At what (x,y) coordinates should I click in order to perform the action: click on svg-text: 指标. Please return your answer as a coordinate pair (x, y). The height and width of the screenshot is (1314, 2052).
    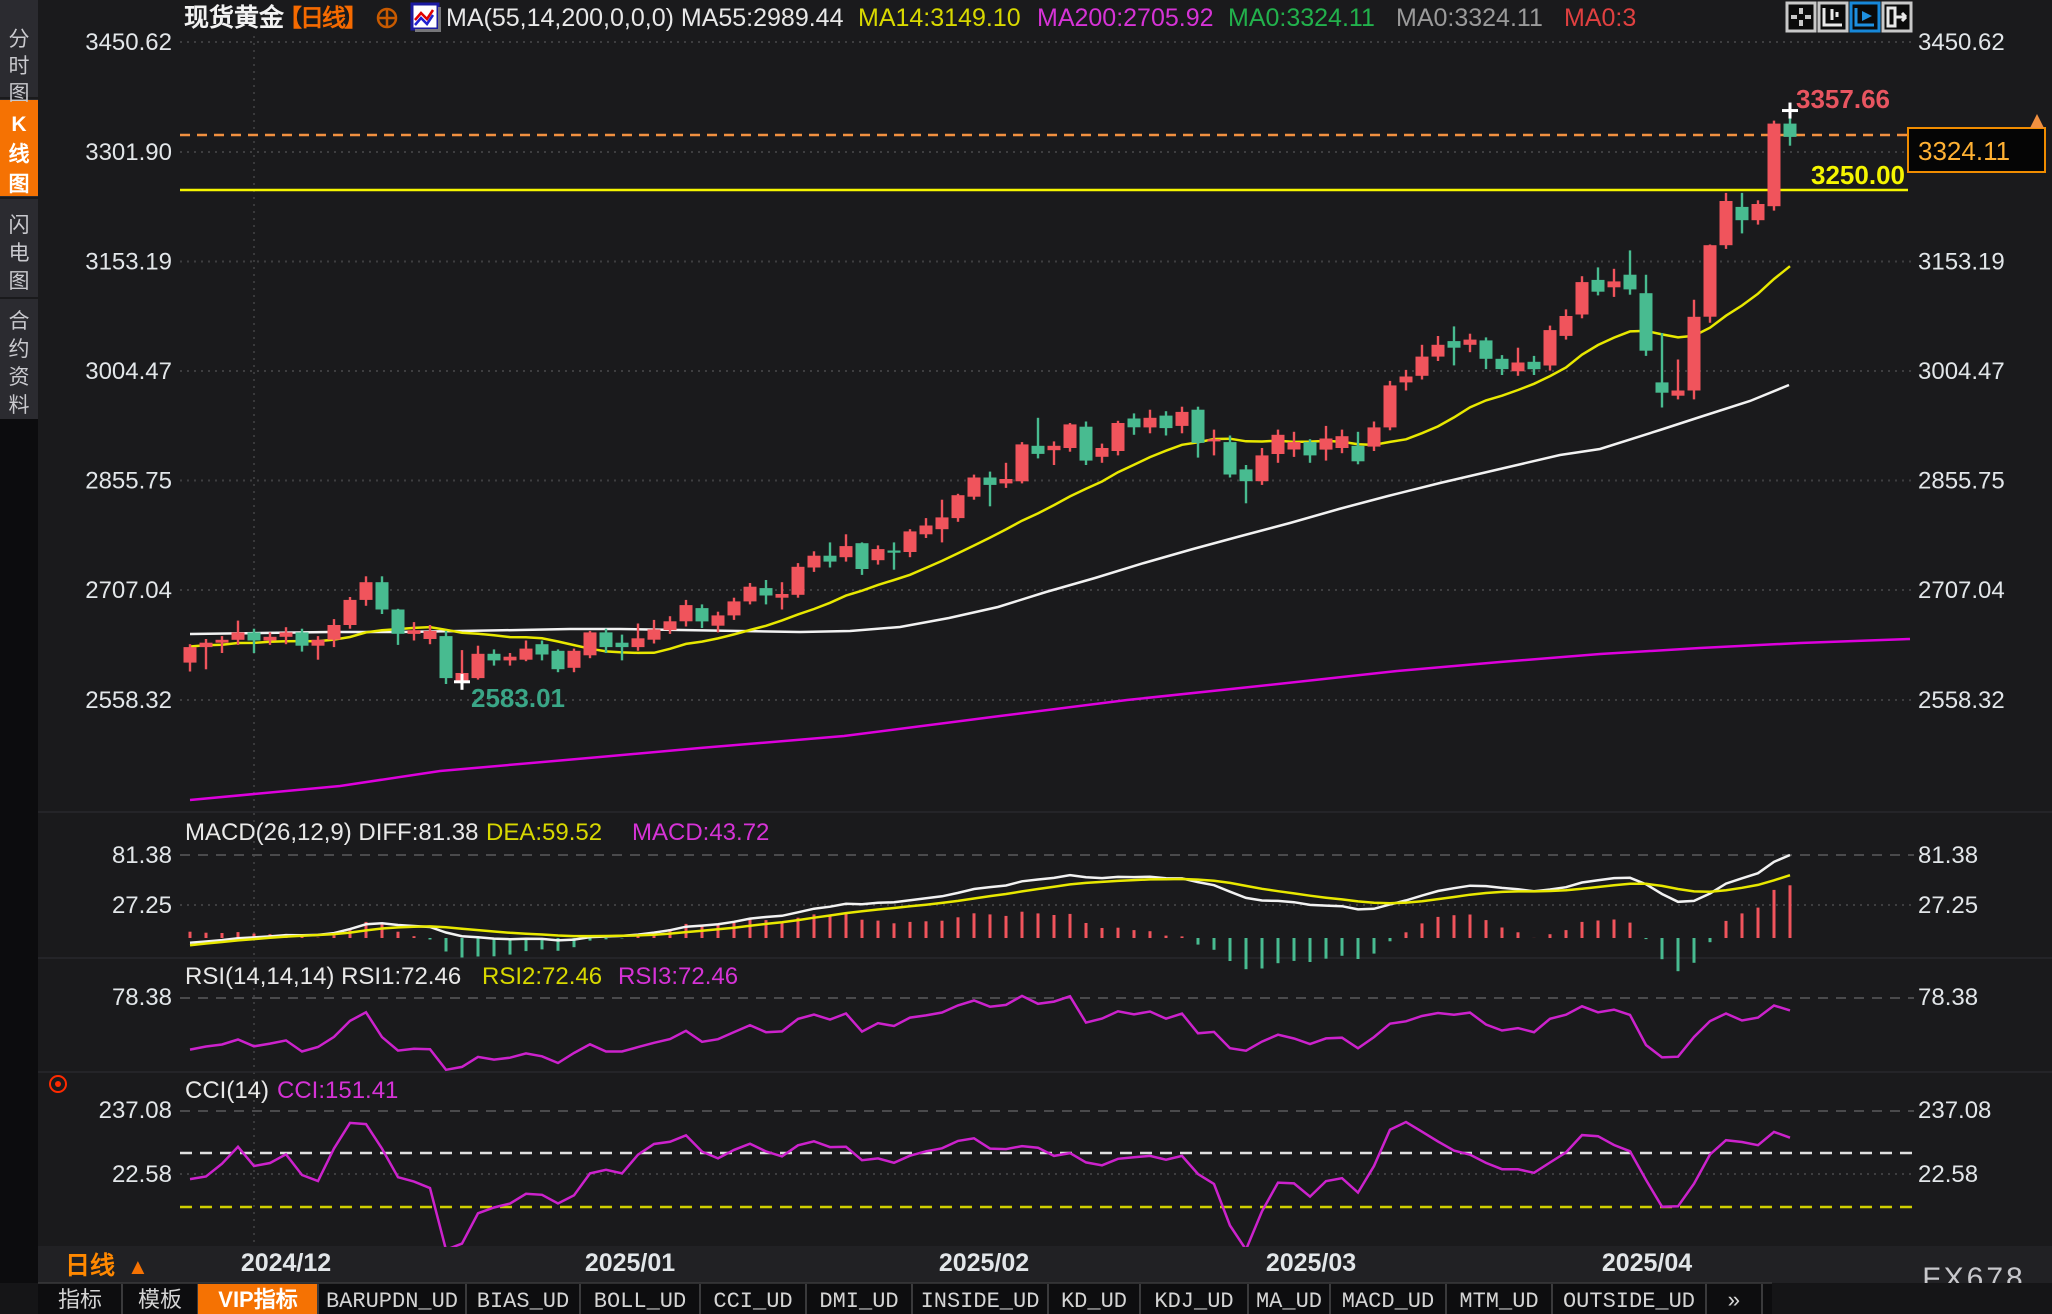
    Looking at the image, I should click on (80, 1299).